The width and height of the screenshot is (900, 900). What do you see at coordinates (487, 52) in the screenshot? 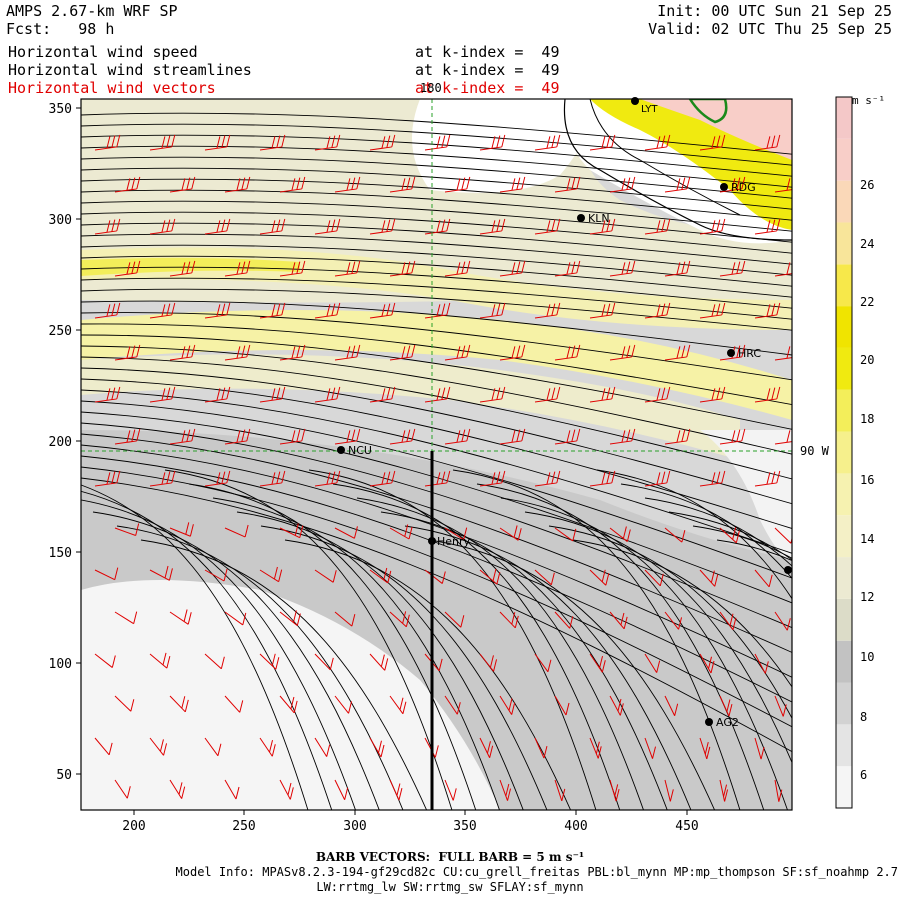
I see `field-wind-speed-level: at k-index = 49` at bounding box center [487, 52].